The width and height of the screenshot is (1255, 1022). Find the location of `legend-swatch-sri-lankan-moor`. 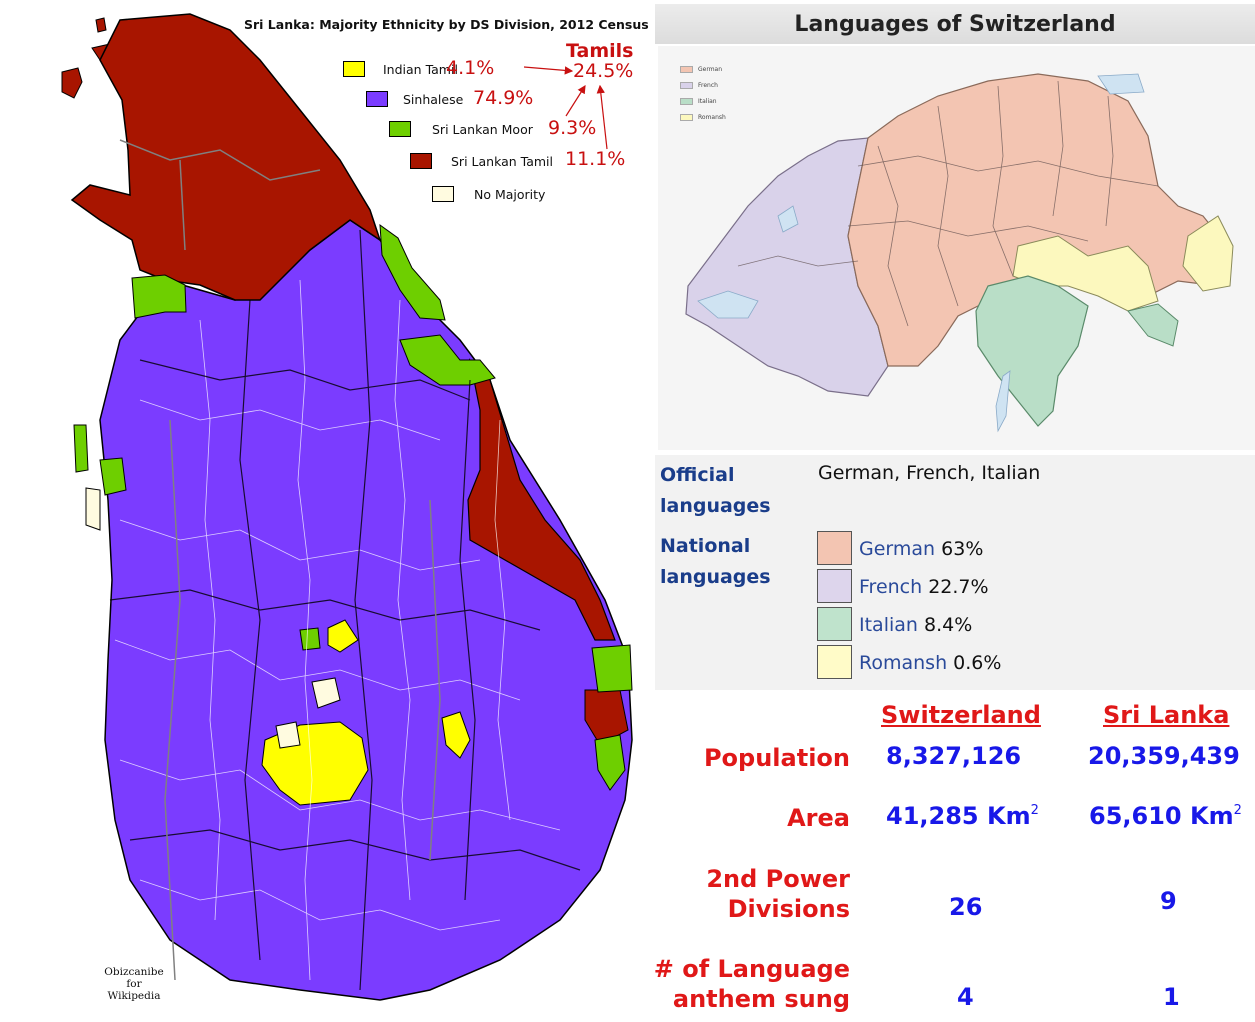

legend-swatch-sri-lankan-moor is located at coordinates (400, 129).